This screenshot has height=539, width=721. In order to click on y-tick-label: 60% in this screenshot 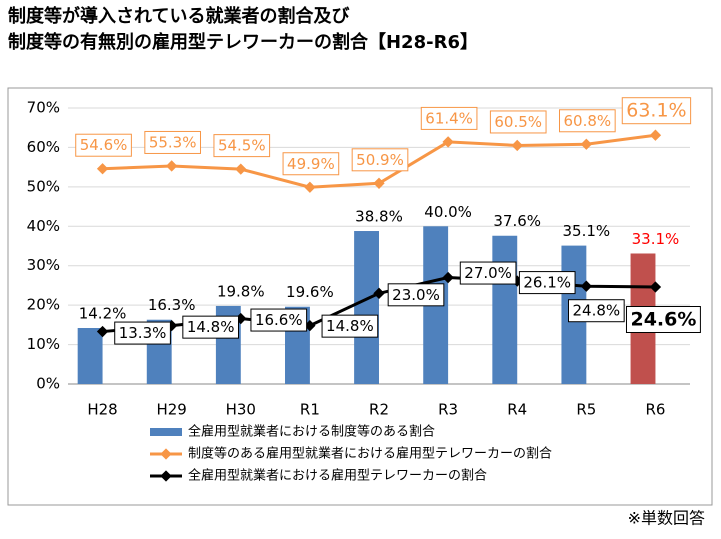, I will do `click(43, 147)`.